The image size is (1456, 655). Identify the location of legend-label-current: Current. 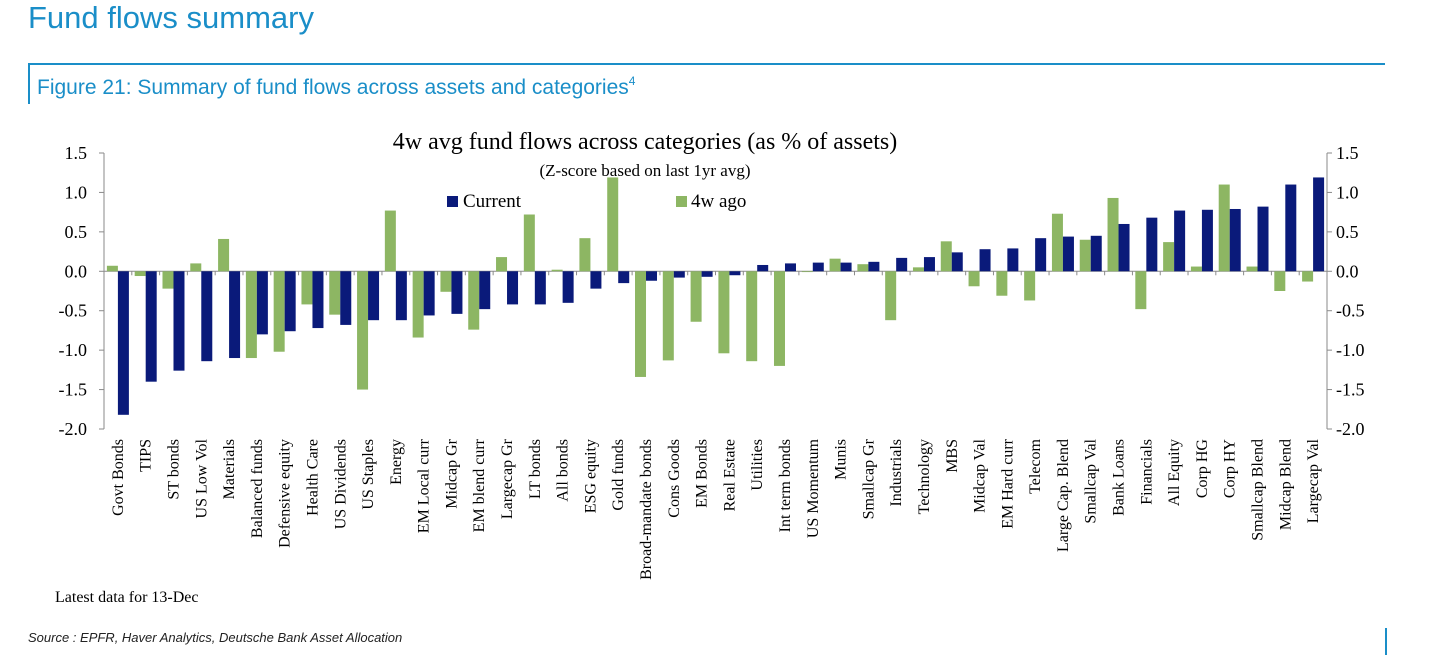
(492, 201).